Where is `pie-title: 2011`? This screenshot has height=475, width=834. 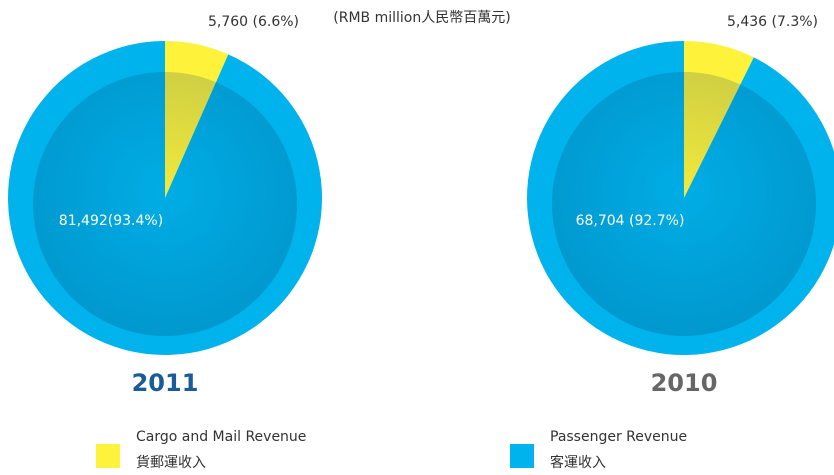
pie-title: 2011 is located at coordinates (165, 383).